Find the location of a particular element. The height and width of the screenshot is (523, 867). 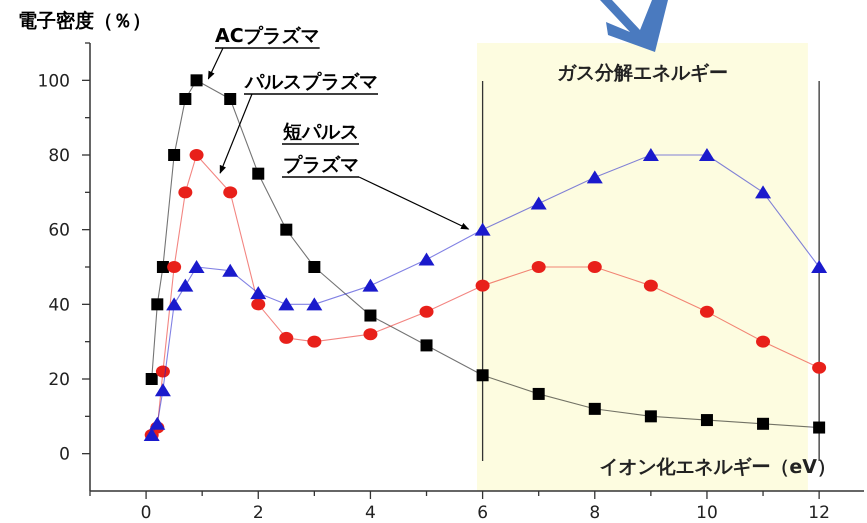

series-label: ACプラズマ is located at coordinates (267, 36).